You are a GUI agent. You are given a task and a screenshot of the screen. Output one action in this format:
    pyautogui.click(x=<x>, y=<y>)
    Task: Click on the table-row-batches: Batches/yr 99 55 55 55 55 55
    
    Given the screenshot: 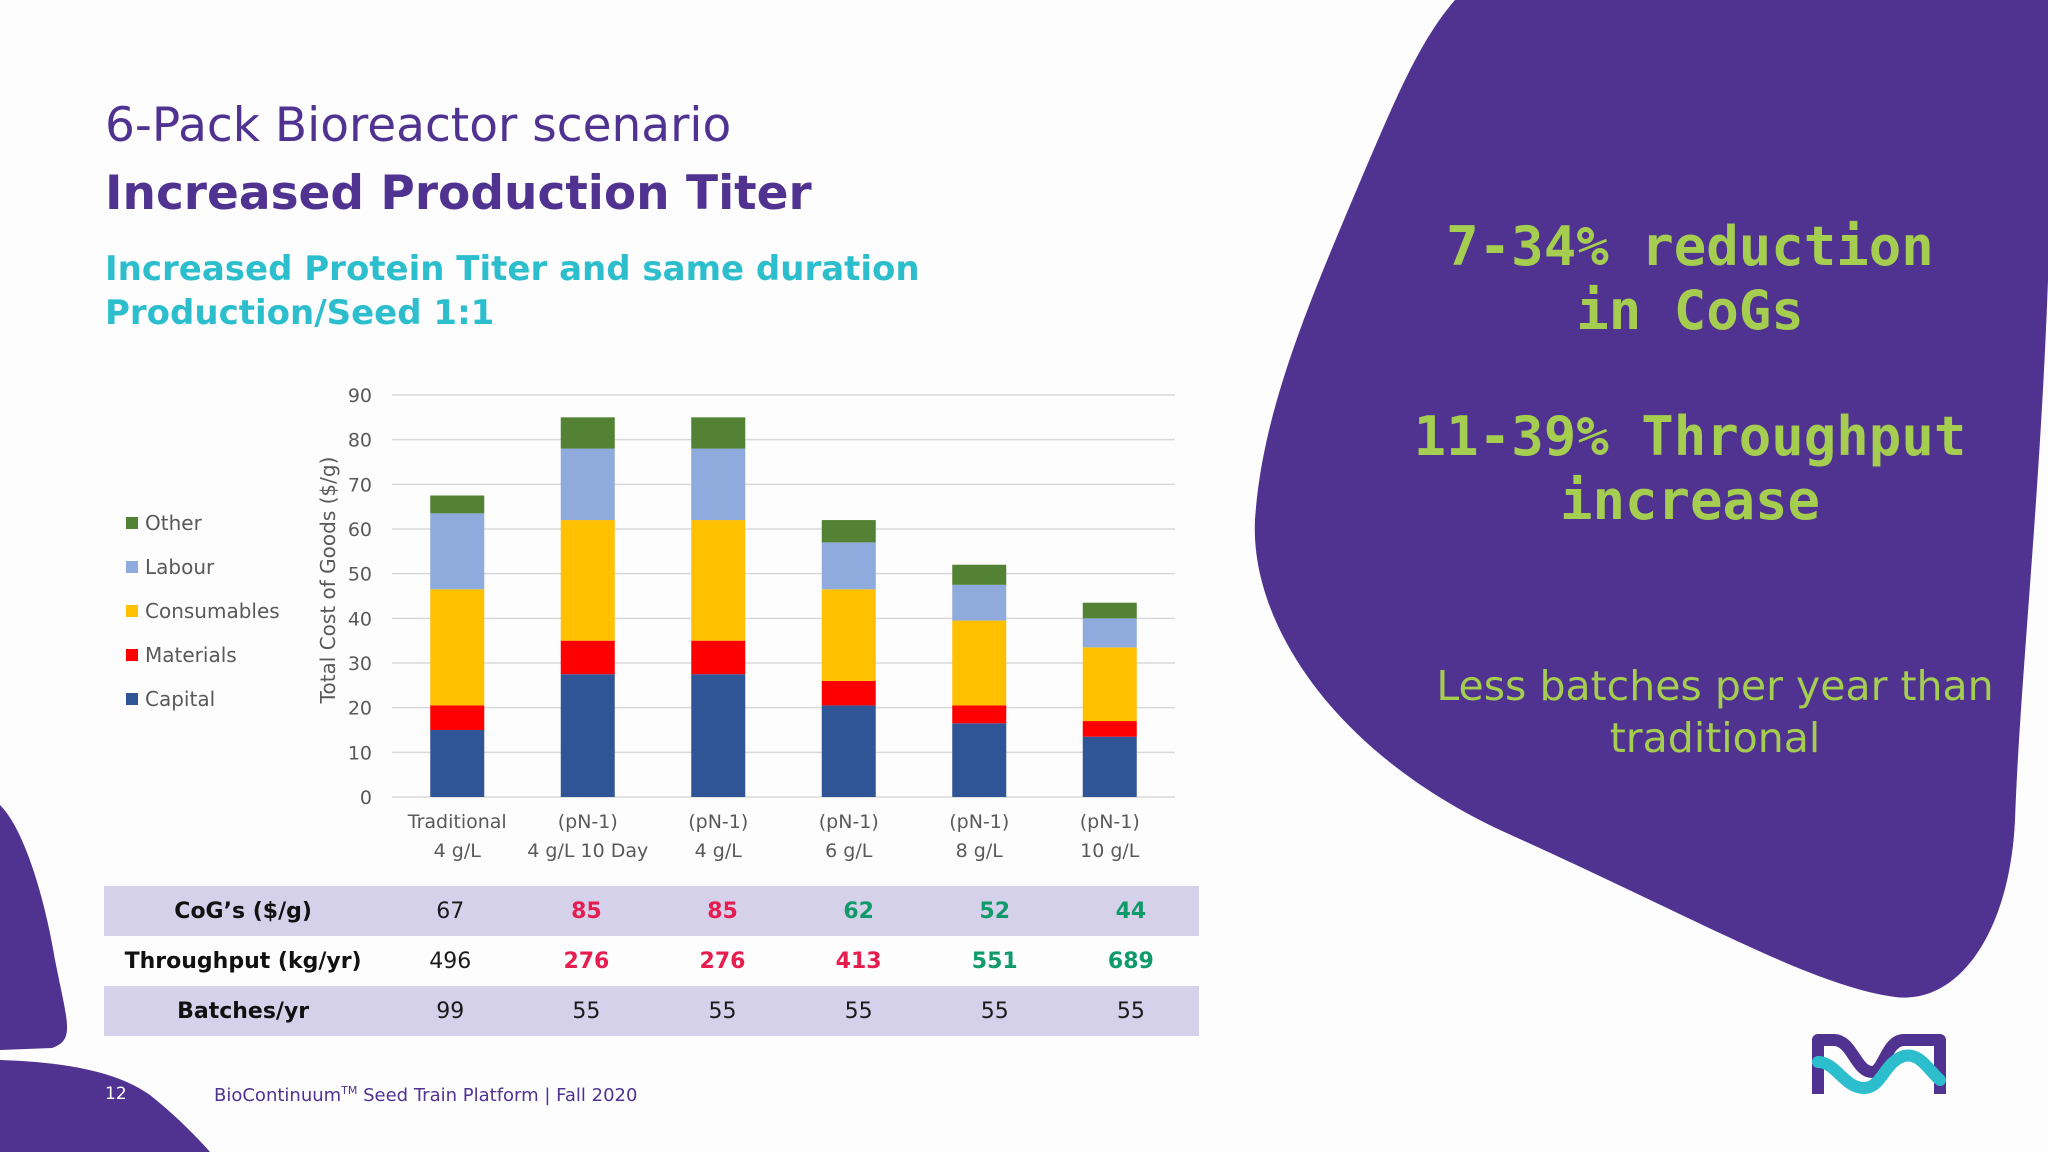 What is the action you would take?
    pyautogui.click(x=651, y=1011)
    